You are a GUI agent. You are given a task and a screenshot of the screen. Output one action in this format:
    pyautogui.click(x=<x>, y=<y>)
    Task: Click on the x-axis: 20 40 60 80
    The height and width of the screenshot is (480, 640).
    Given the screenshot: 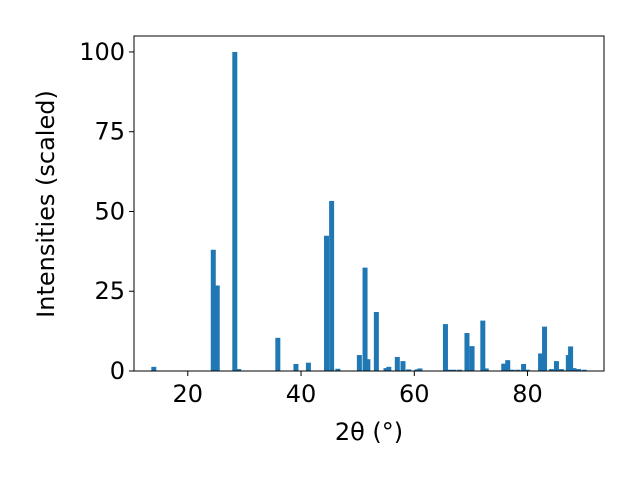 What is the action you would take?
    pyautogui.click(x=358, y=389)
    